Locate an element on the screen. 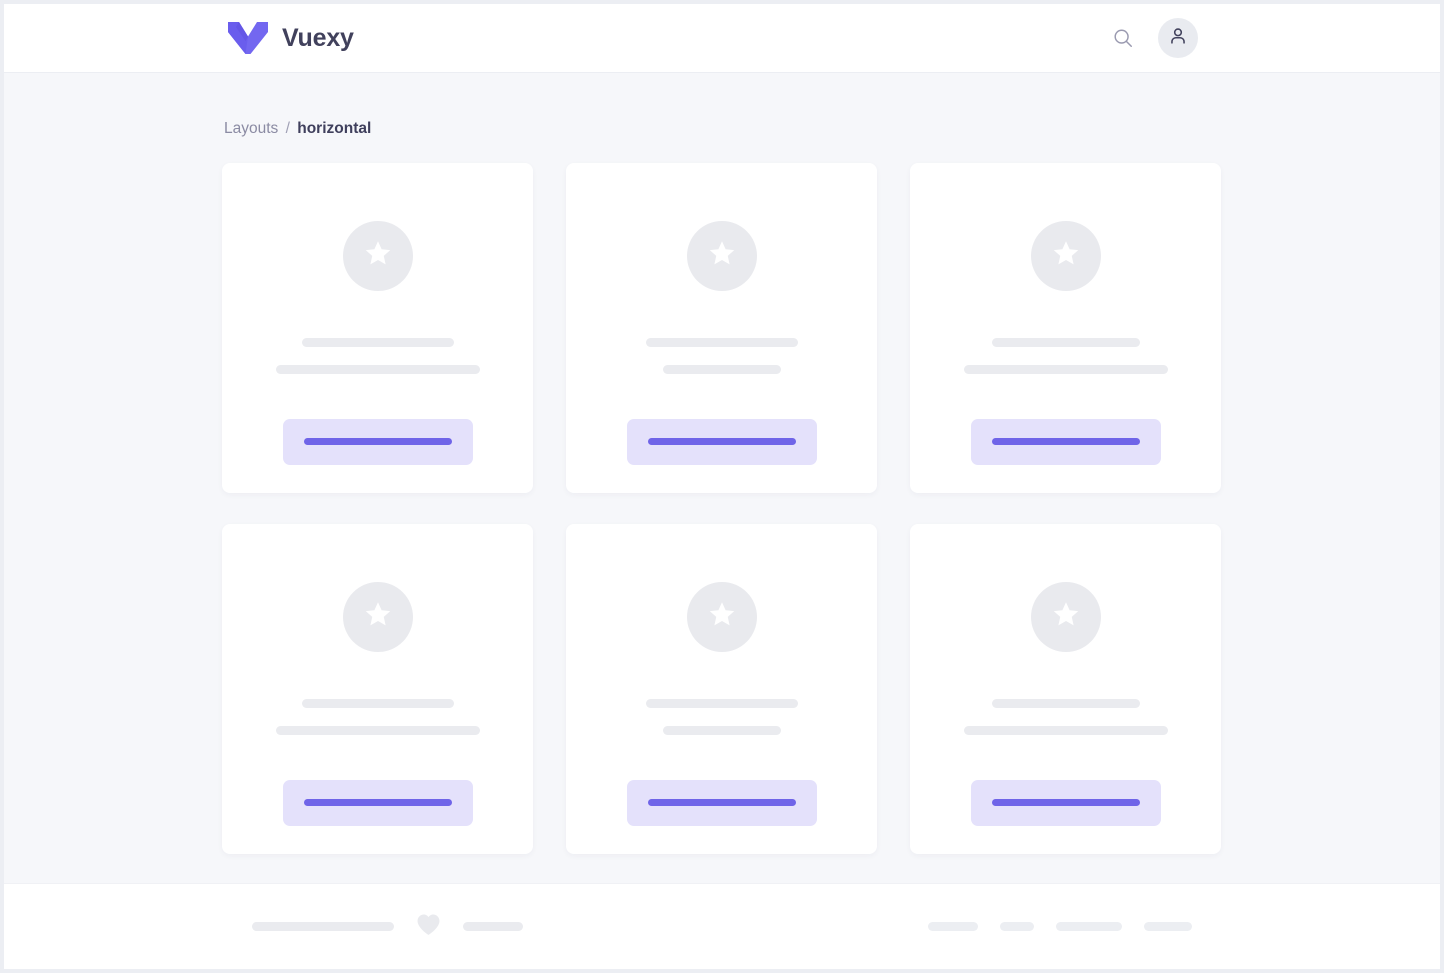 Image resolution: width=1444 pixels, height=973 pixels. navbar-inner: Vuexy is located at coordinates (722, 38).